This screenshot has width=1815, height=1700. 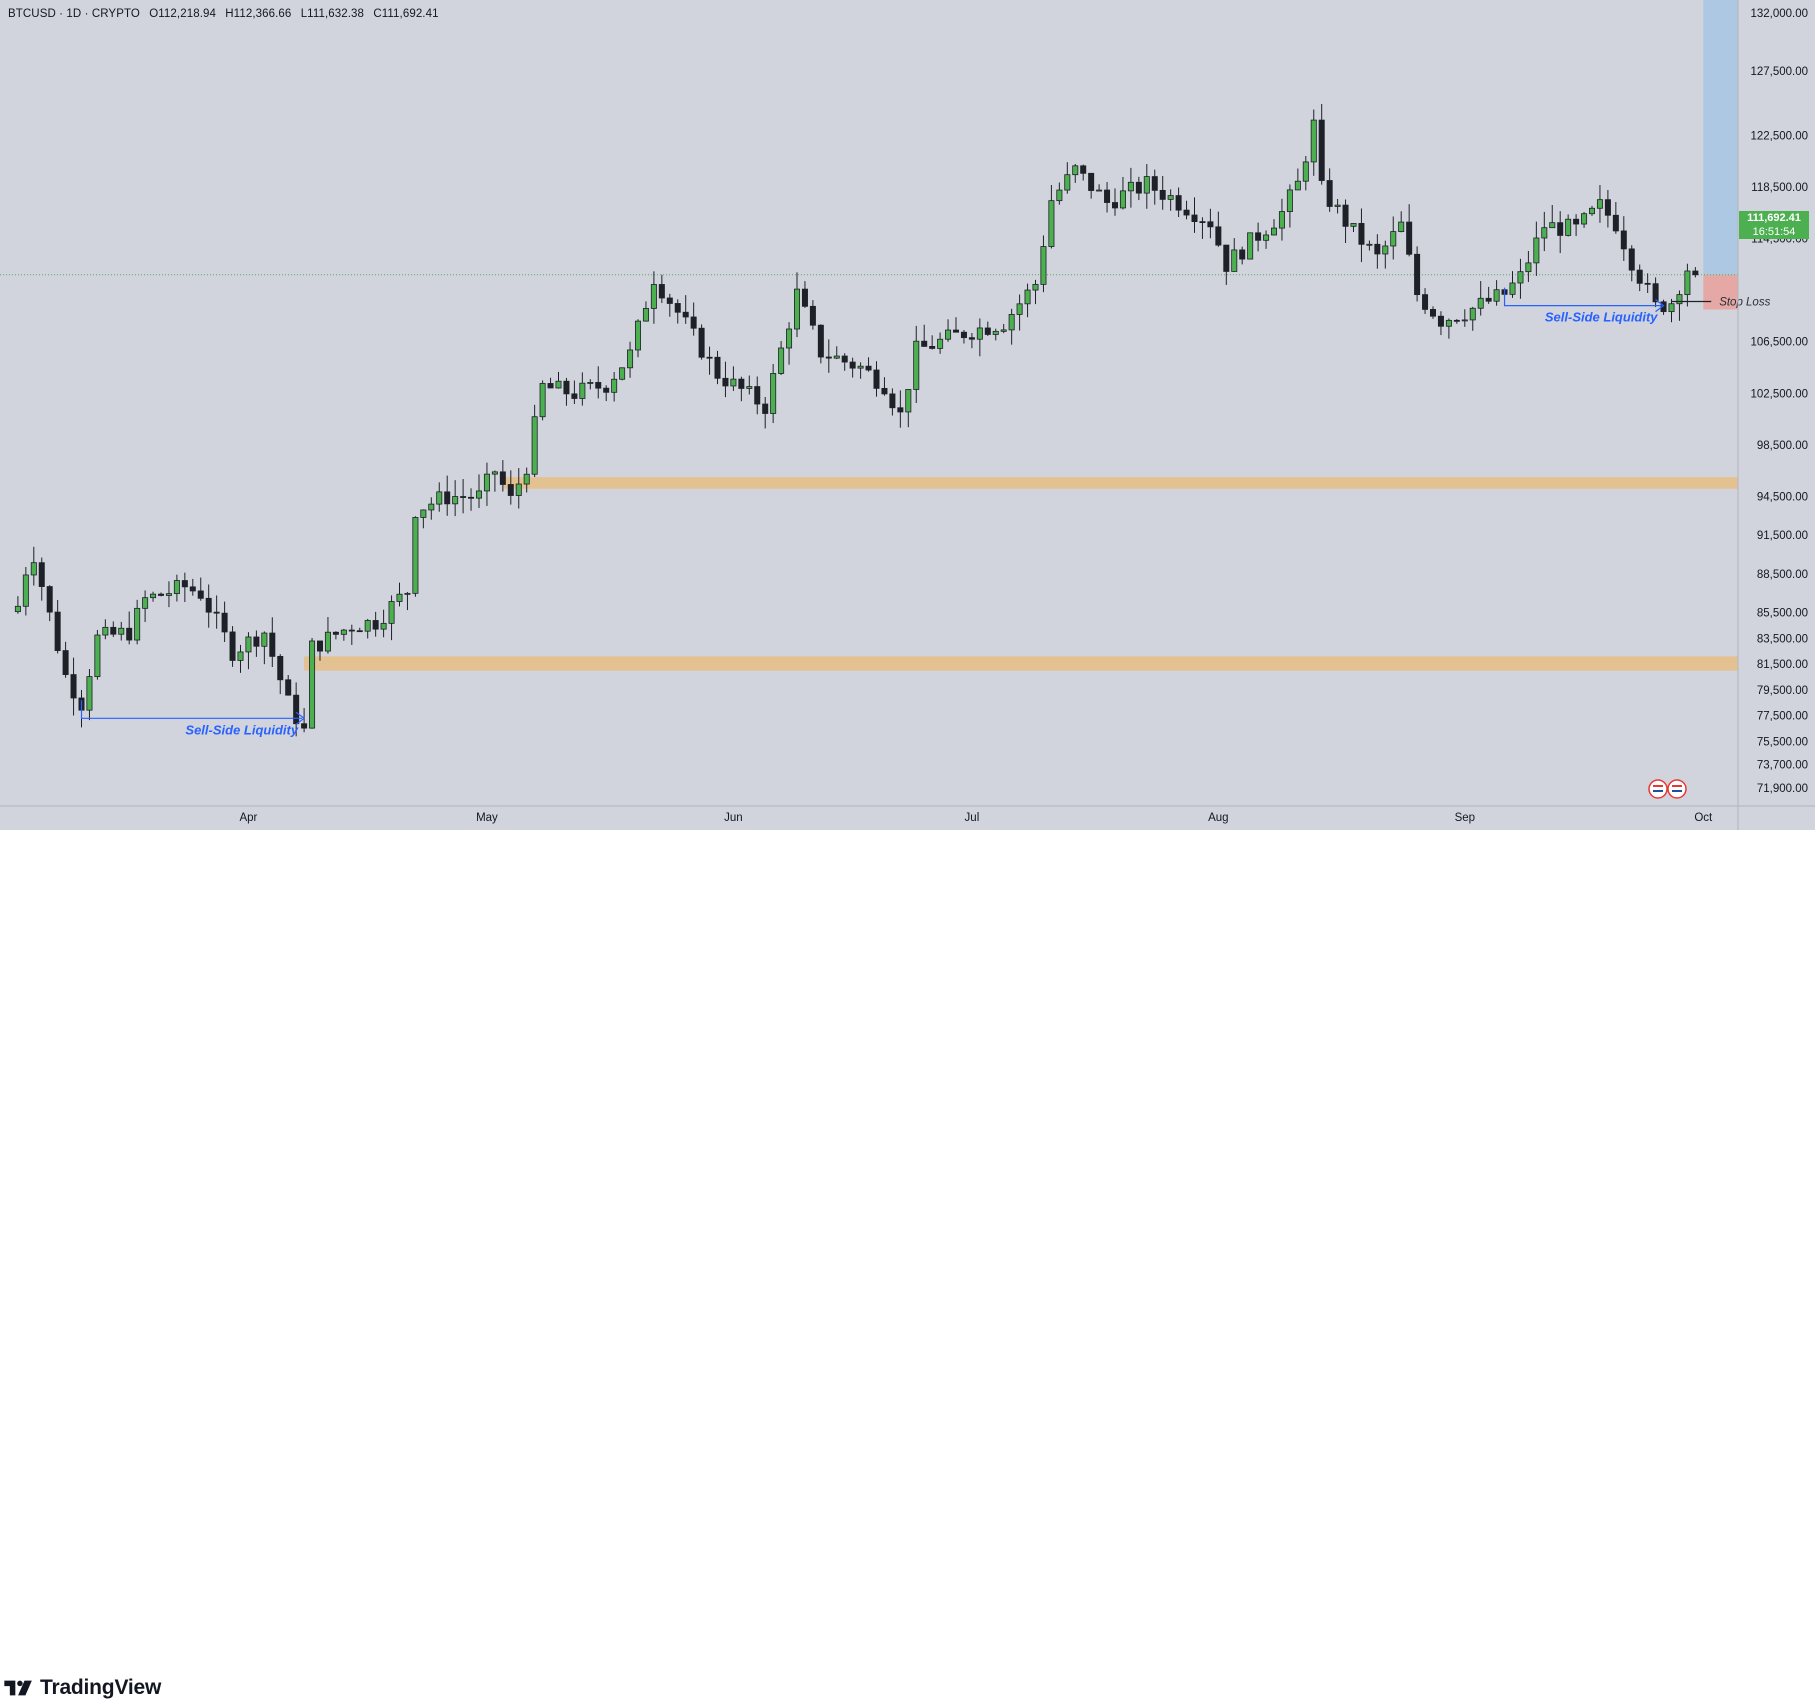 I want to click on time-tick-label: Oct, so click(x=1703, y=818).